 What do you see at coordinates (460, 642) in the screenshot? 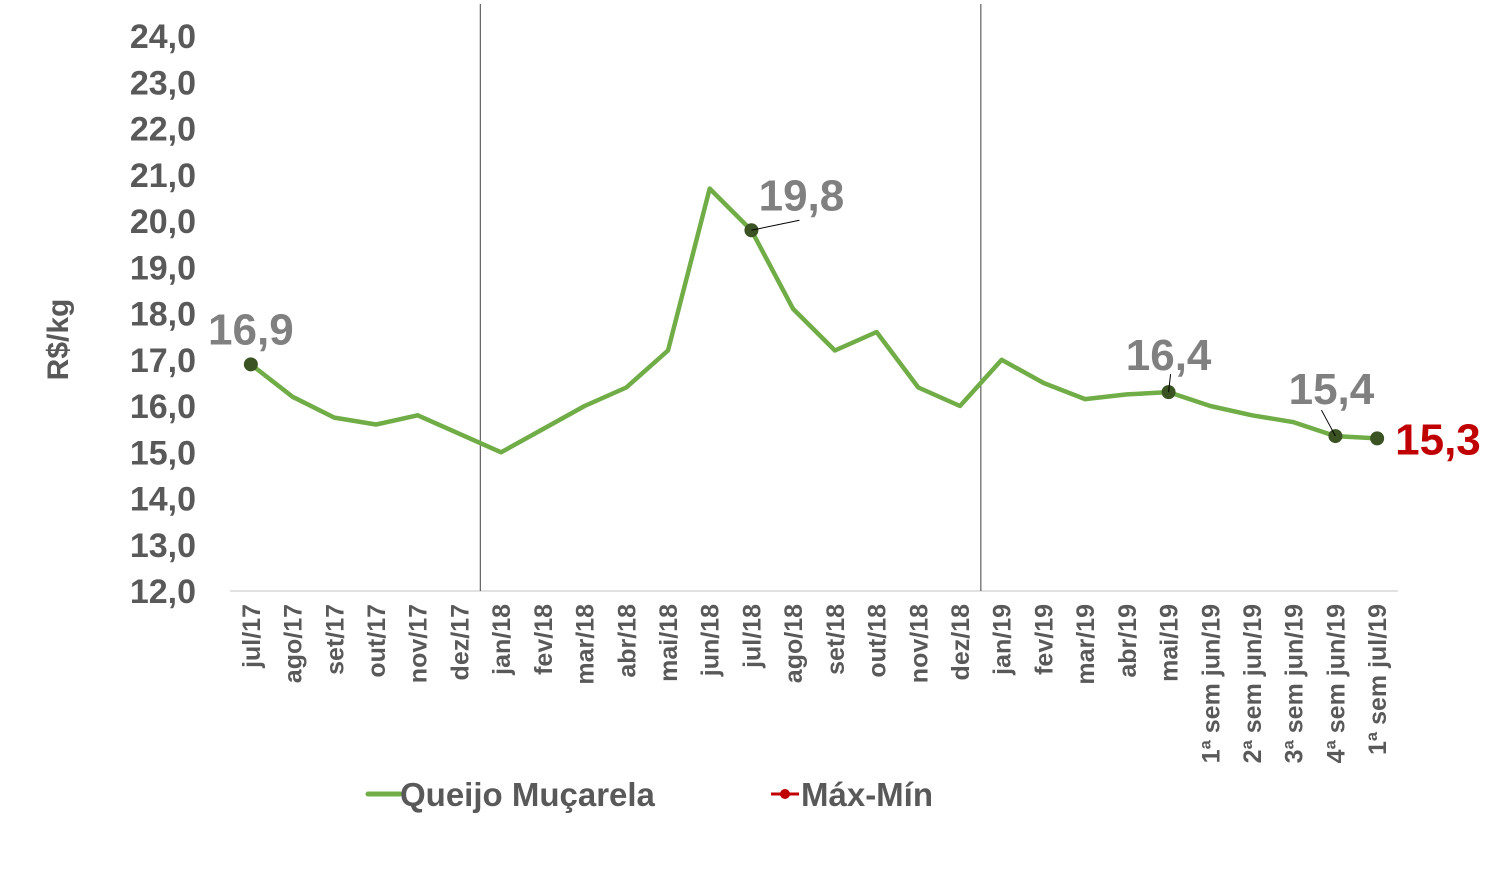
I see `x-tick-label: dez/17` at bounding box center [460, 642].